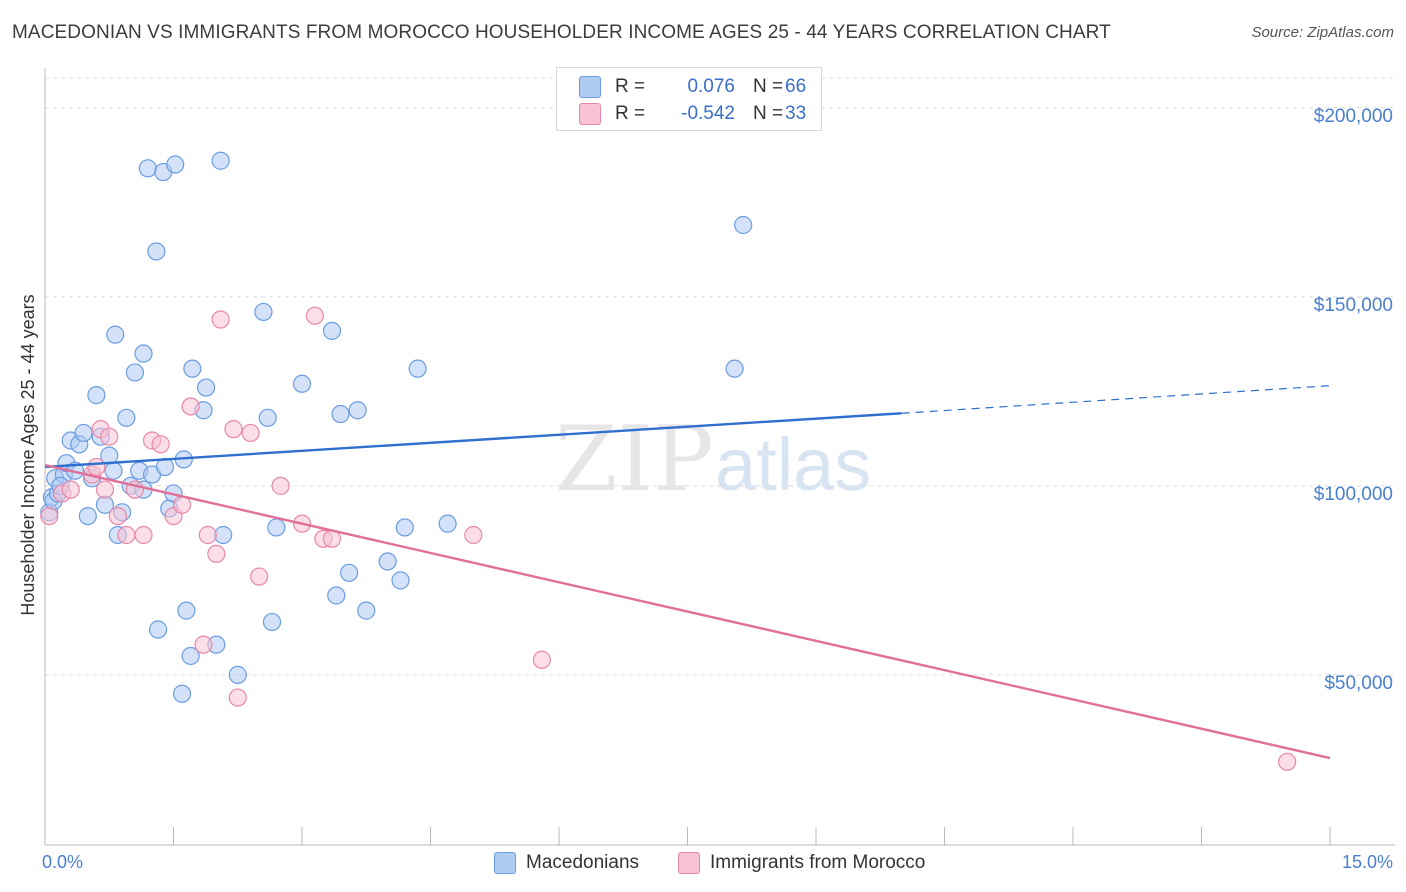  What do you see at coordinates (796, 113) in the screenshot?
I see `legend-n-value: 33` at bounding box center [796, 113].